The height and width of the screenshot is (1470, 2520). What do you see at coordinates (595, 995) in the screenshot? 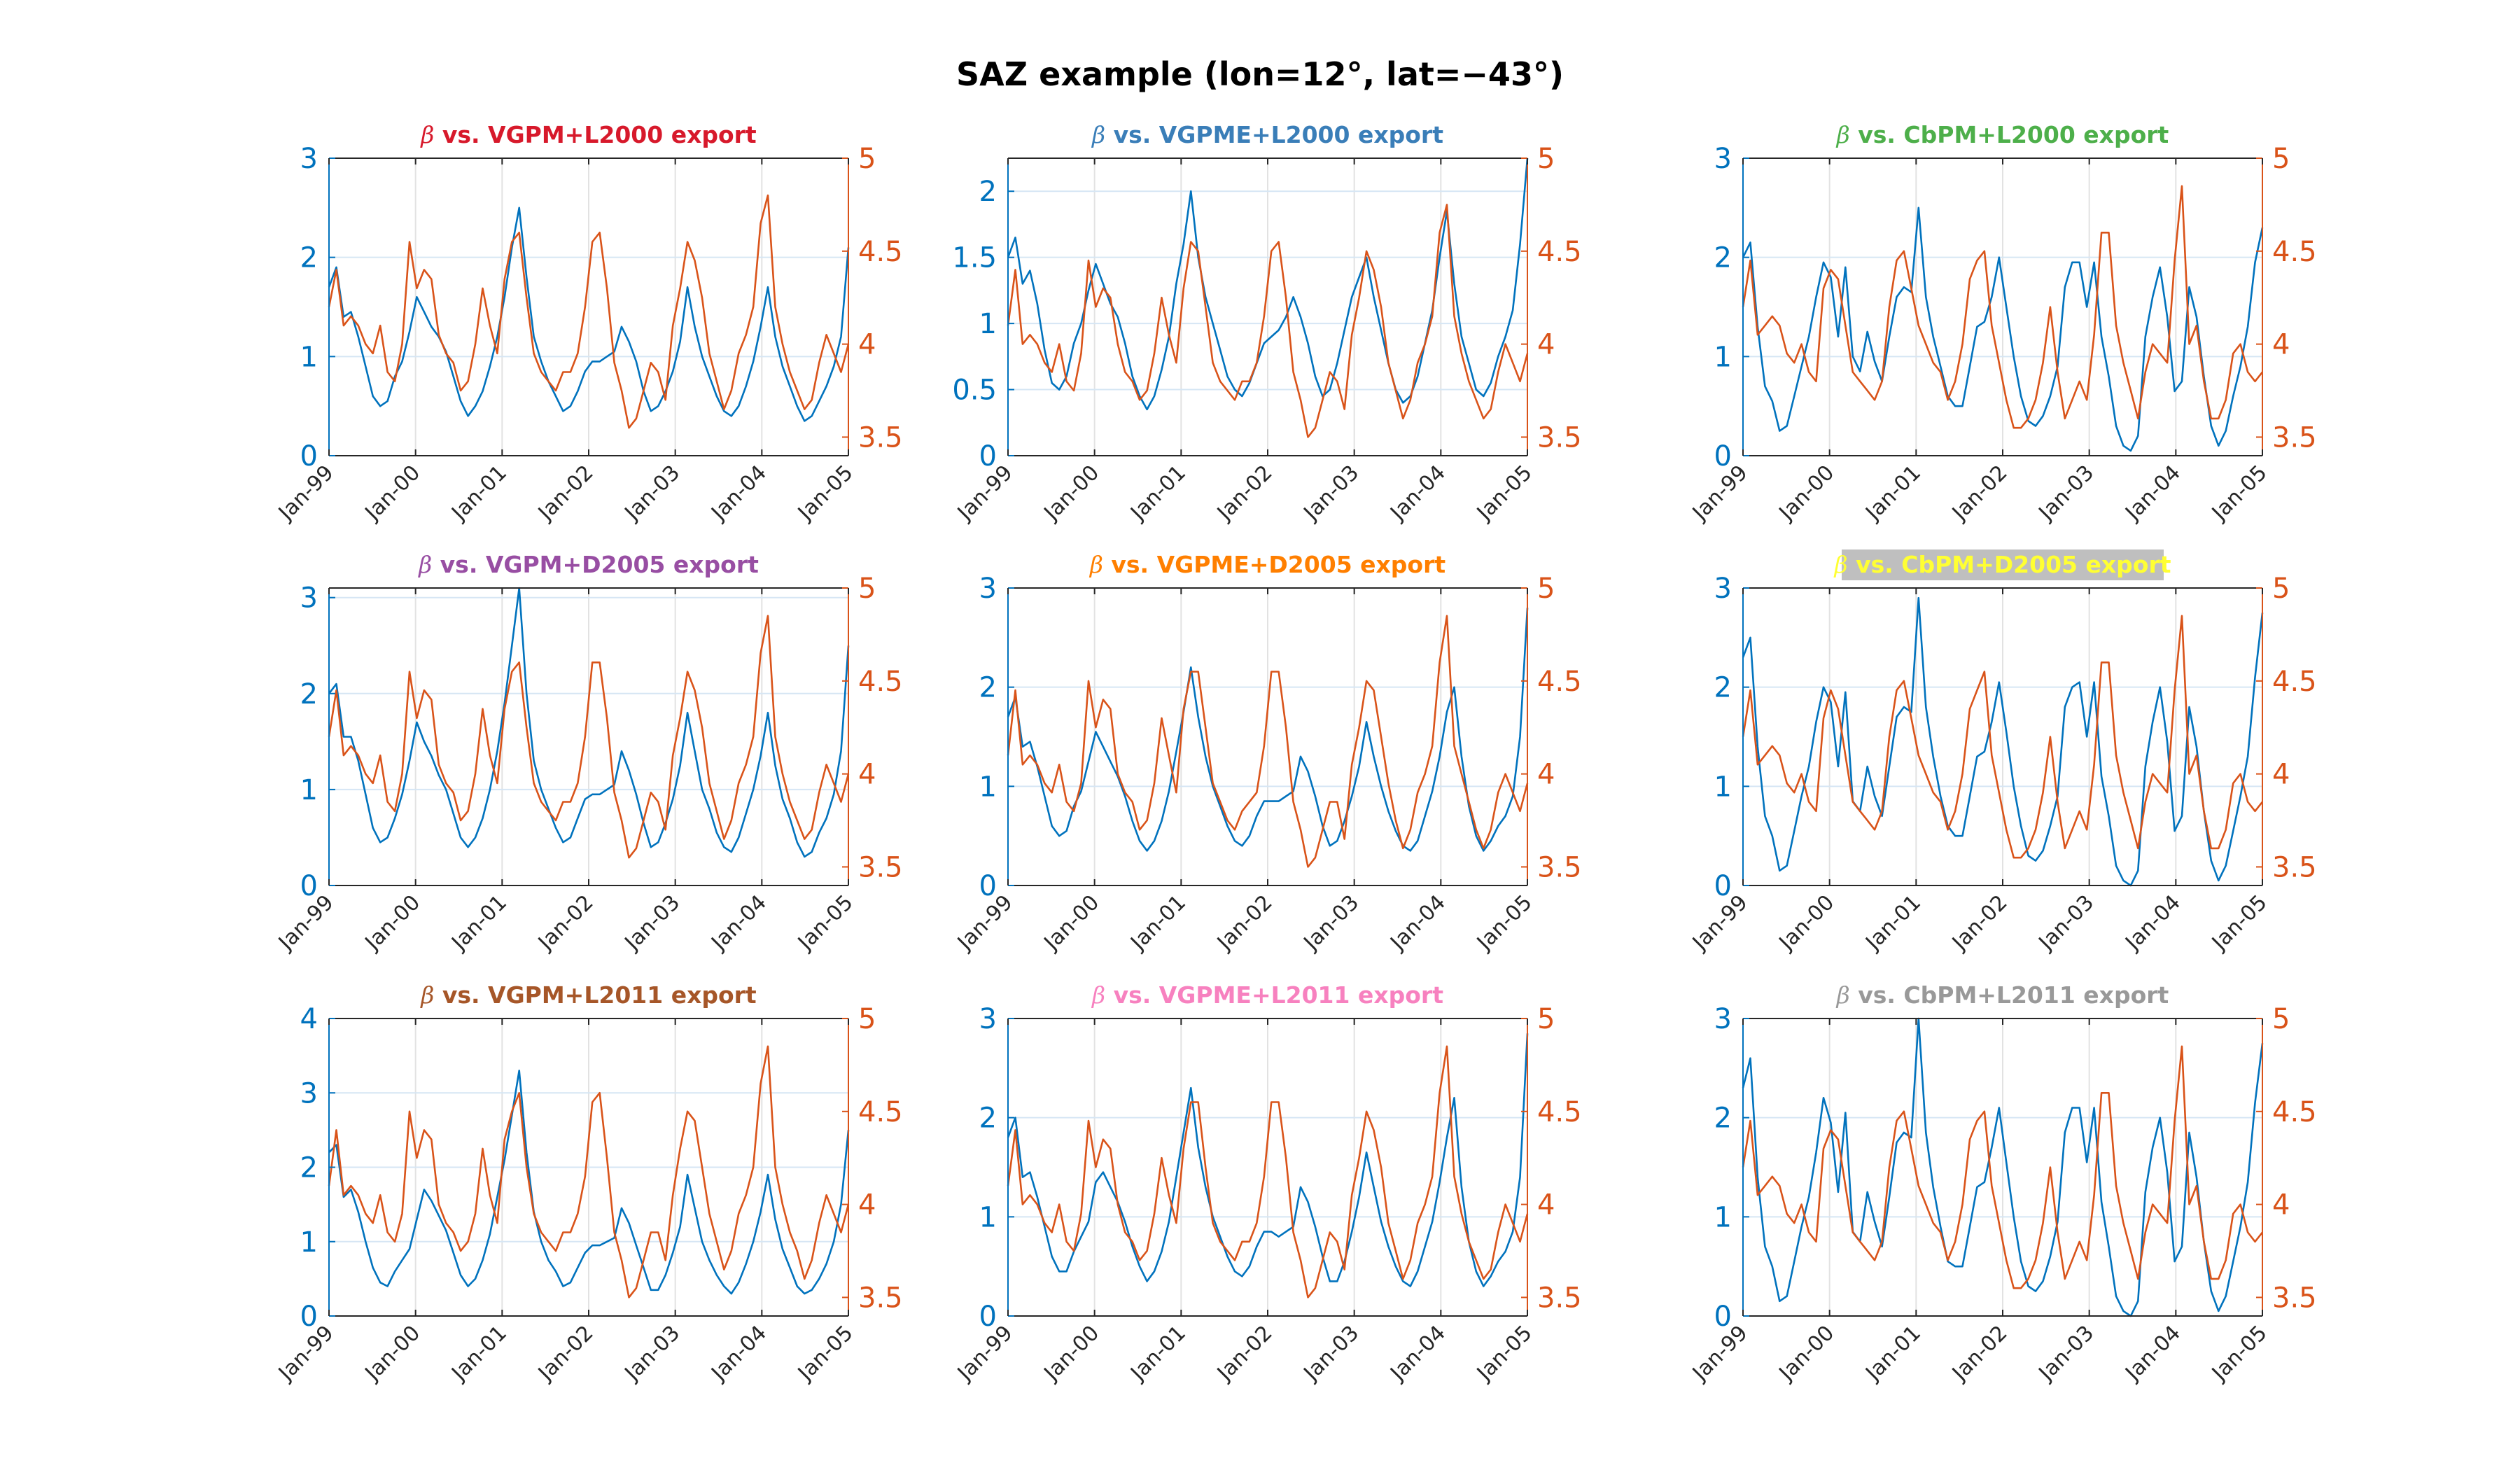
I see `subplot-title-text: vs. VGPM+L2011 export` at bounding box center [595, 995].